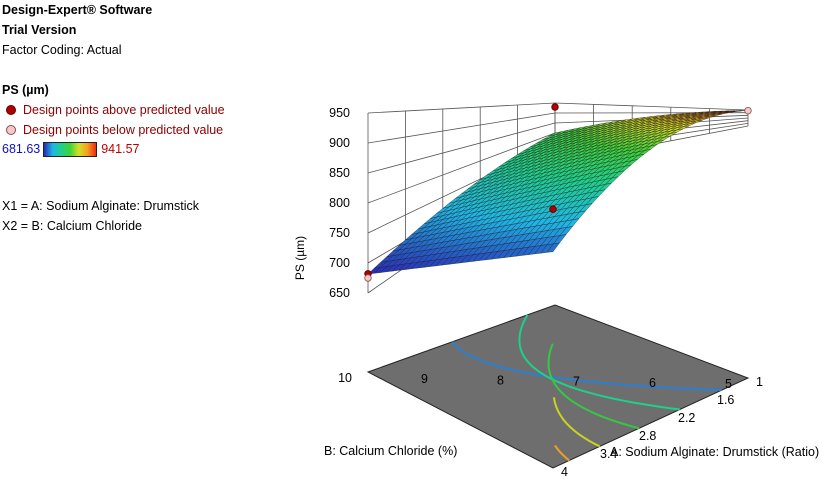 The width and height of the screenshot is (823, 477). Describe the element at coordinates (339, 263) in the screenshot. I see `z-tick-label: 700` at that location.